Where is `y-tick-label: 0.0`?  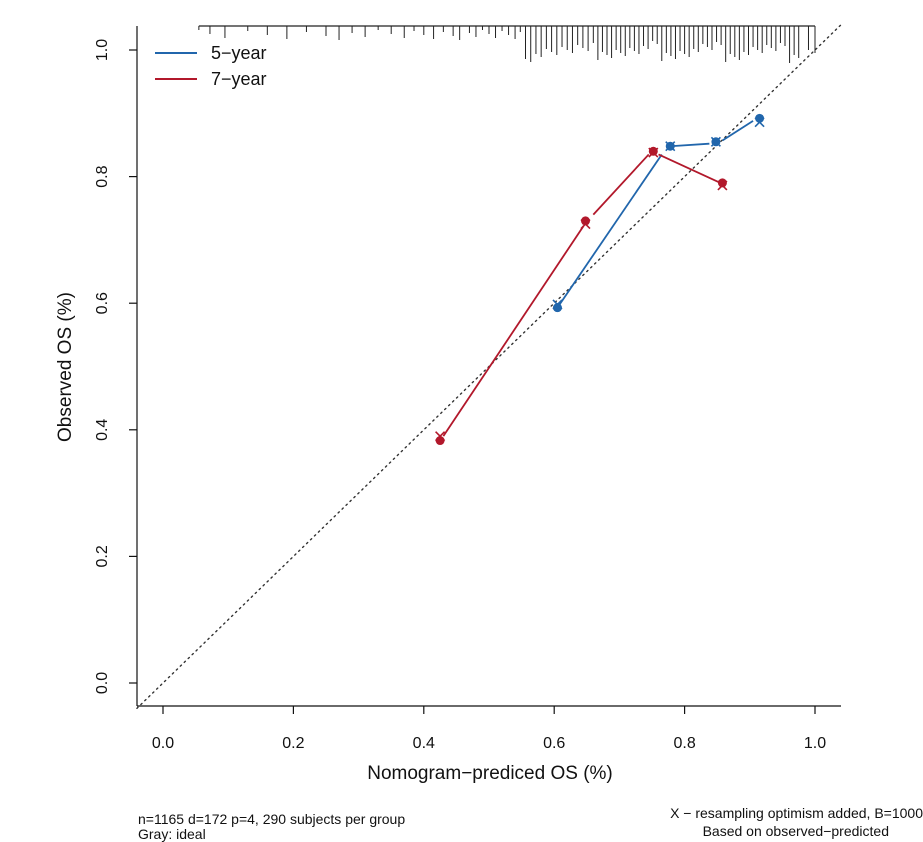
y-tick-label: 0.0 is located at coordinates (102, 683).